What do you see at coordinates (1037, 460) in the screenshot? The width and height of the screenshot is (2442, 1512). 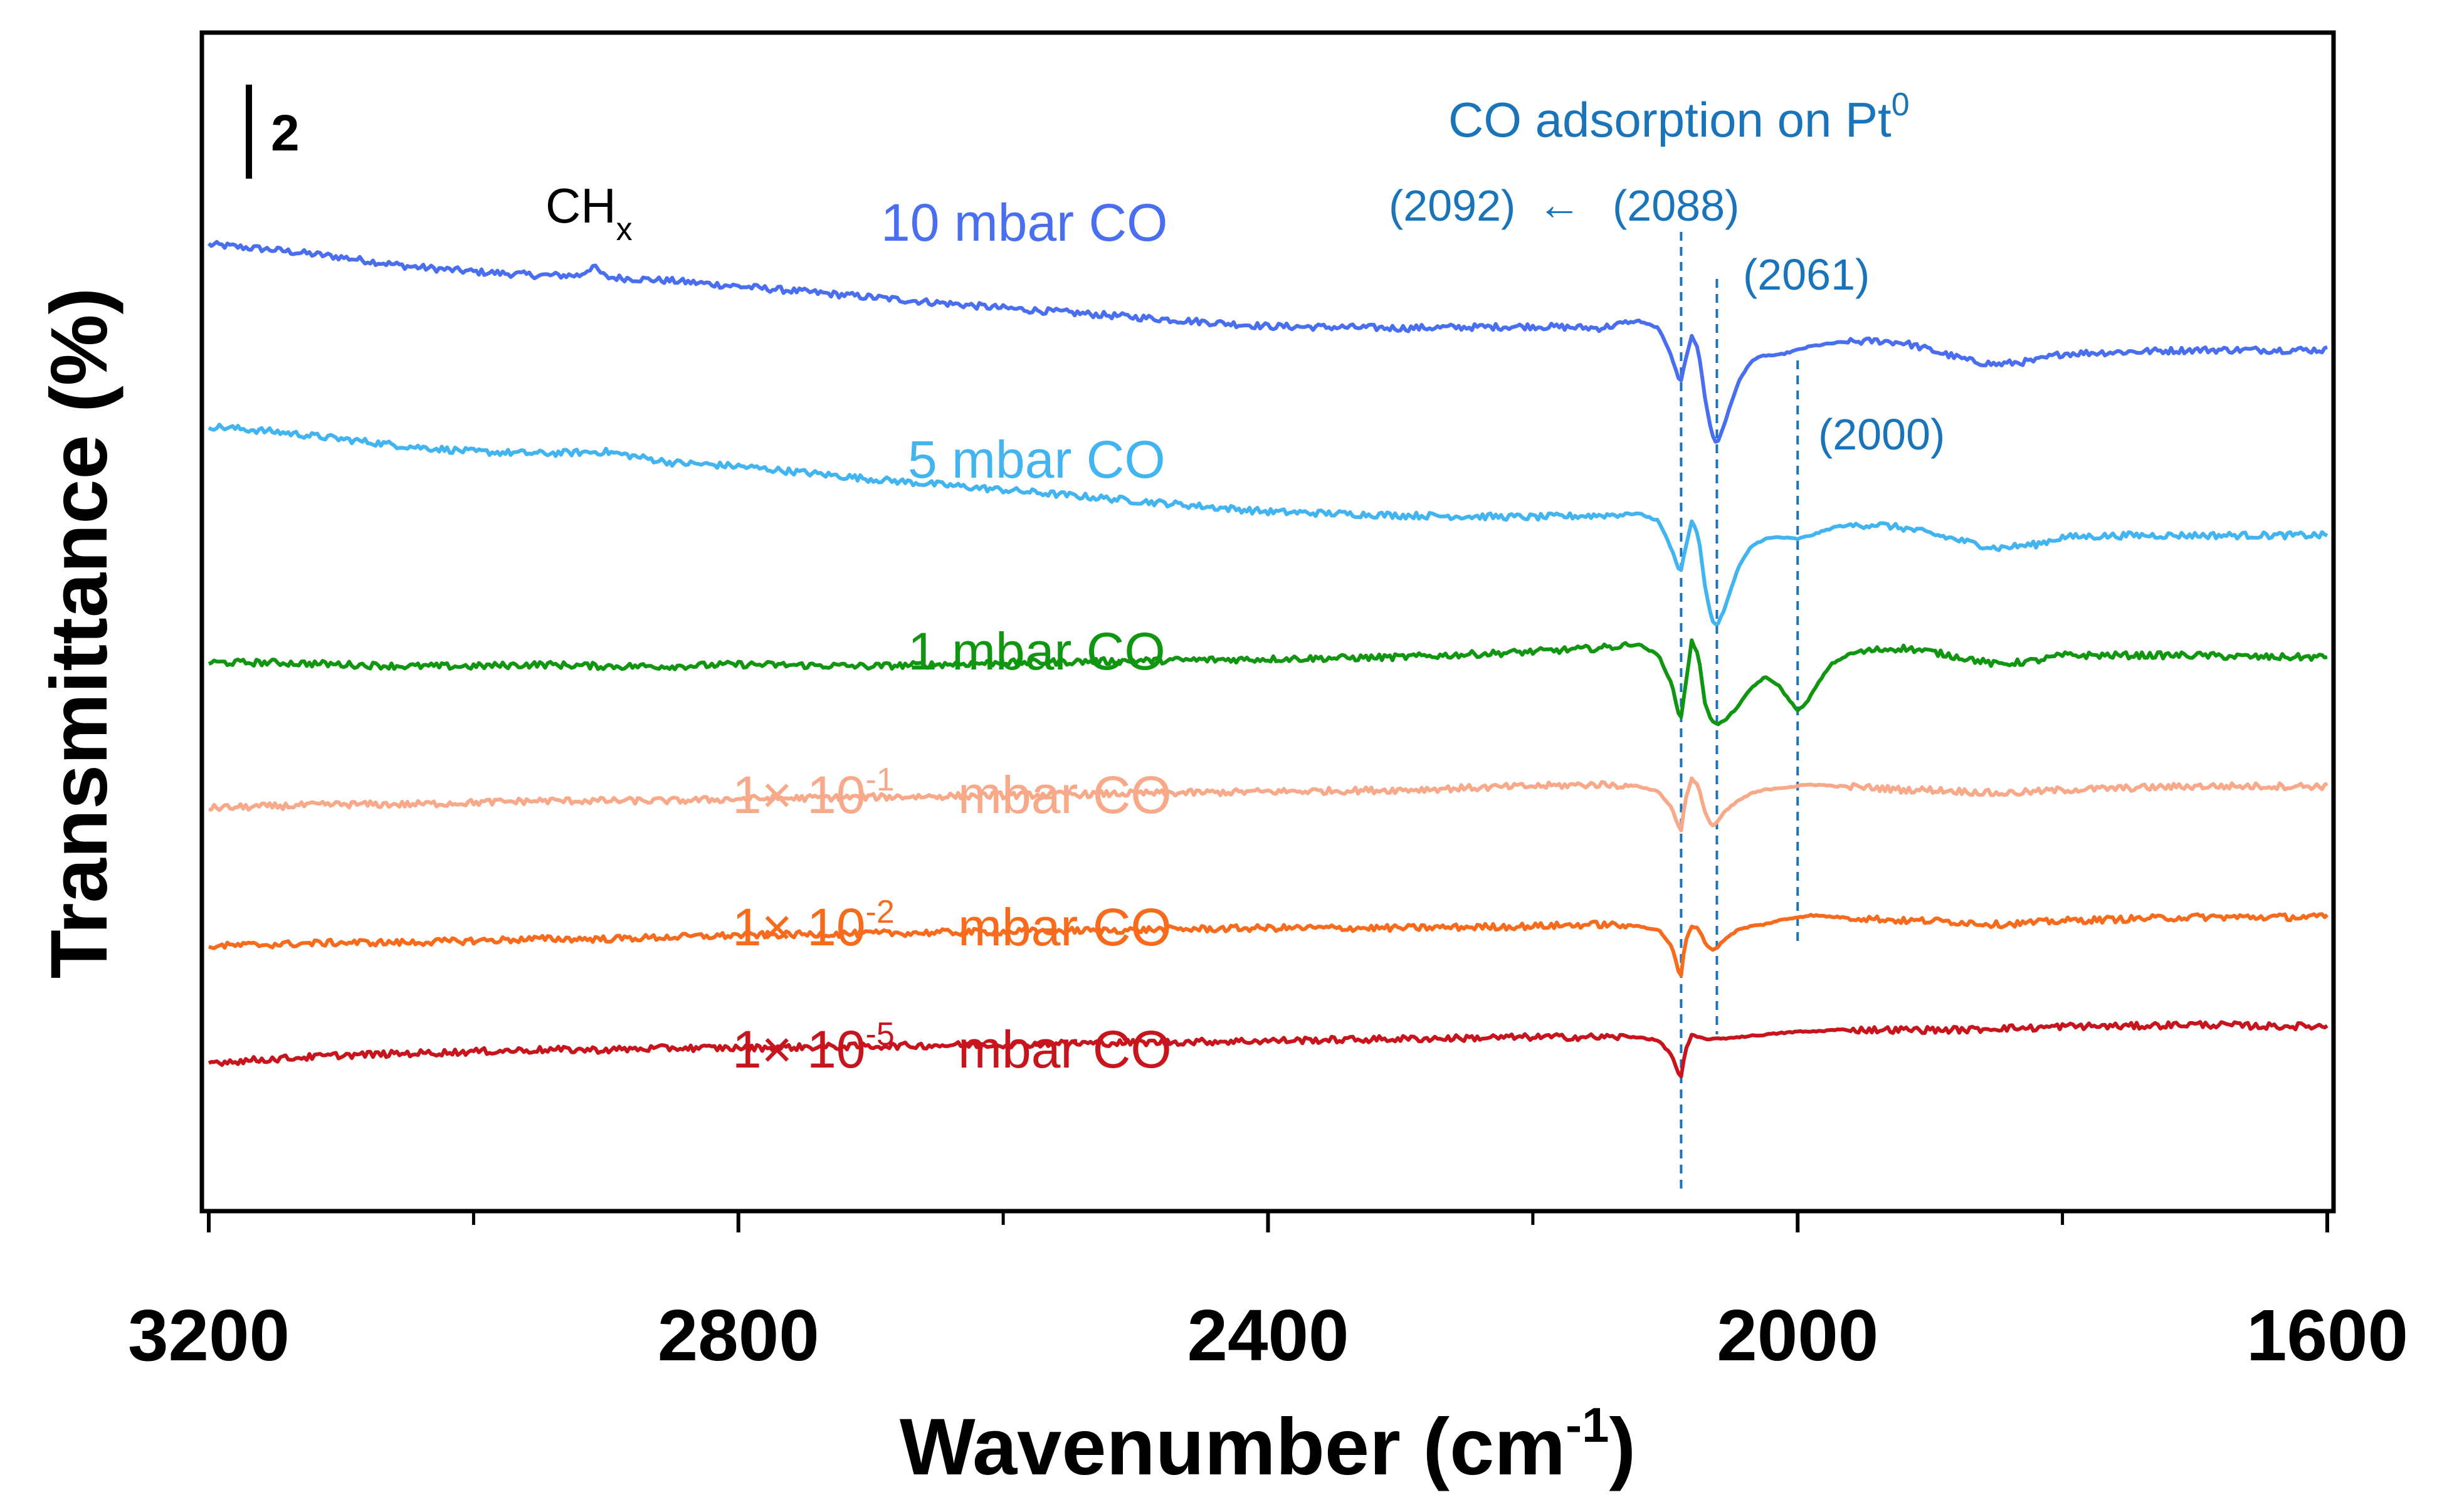 I see `series-label-5mbar: 5 mbar CO` at bounding box center [1037, 460].